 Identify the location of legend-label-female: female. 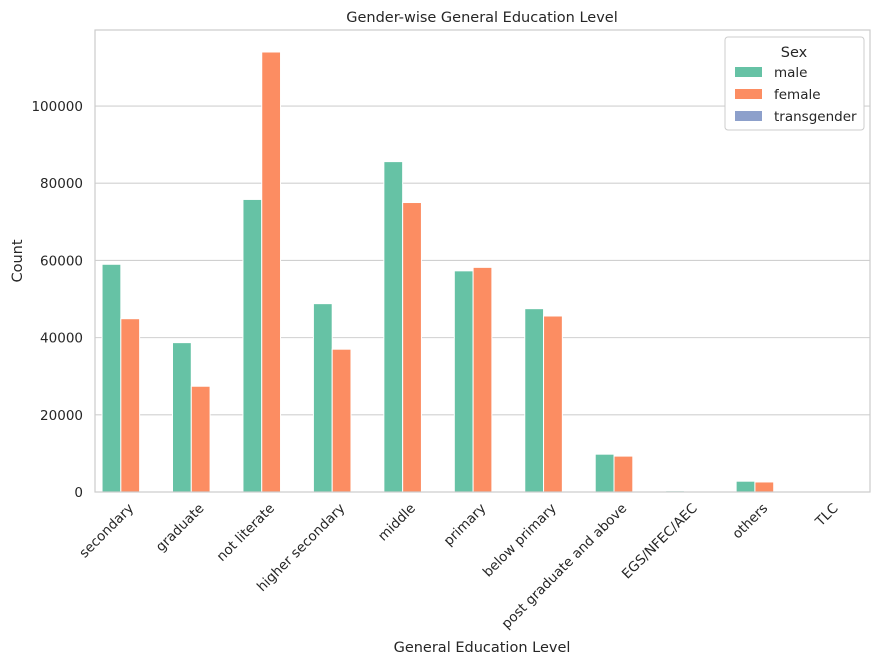
(797, 95).